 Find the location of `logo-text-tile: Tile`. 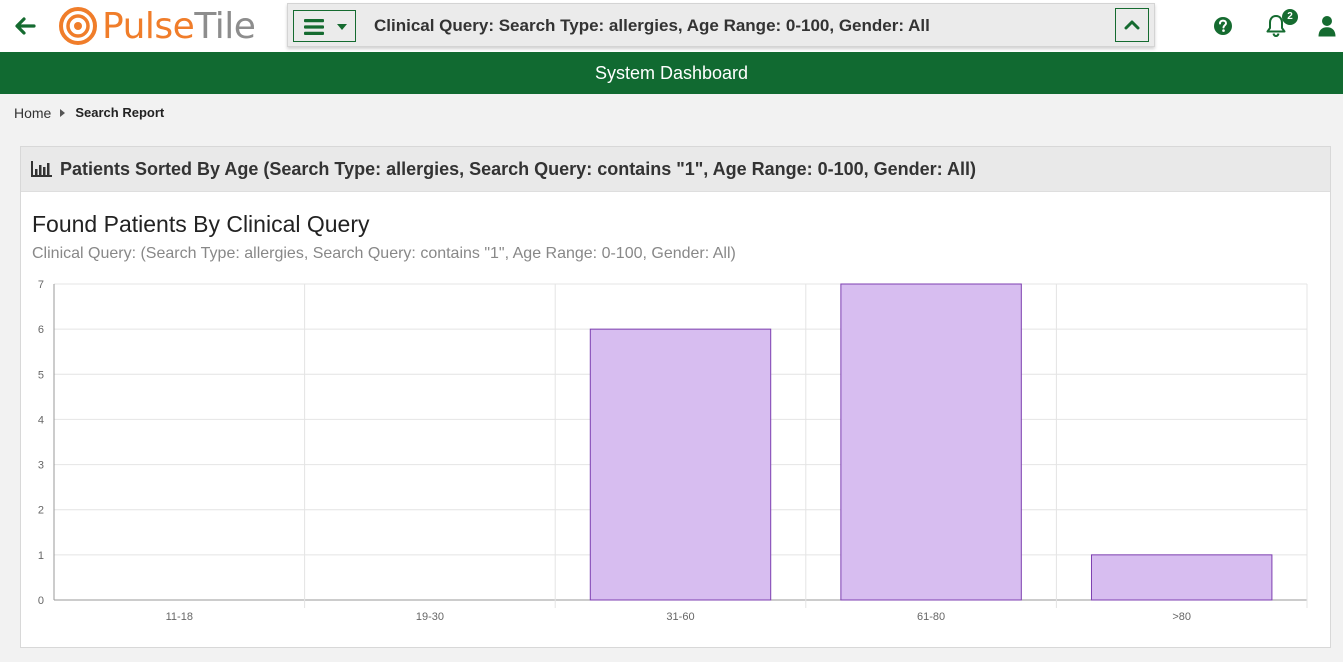

logo-text-tile: Tile is located at coordinates (225, 26).